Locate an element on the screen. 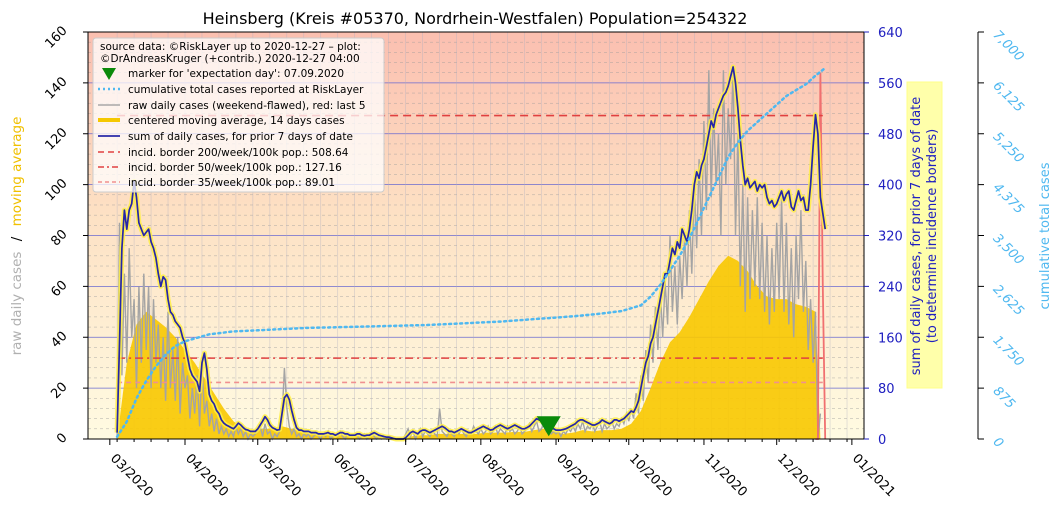  left-axis-tick-label: 20 is located at coordinates (59, 391).